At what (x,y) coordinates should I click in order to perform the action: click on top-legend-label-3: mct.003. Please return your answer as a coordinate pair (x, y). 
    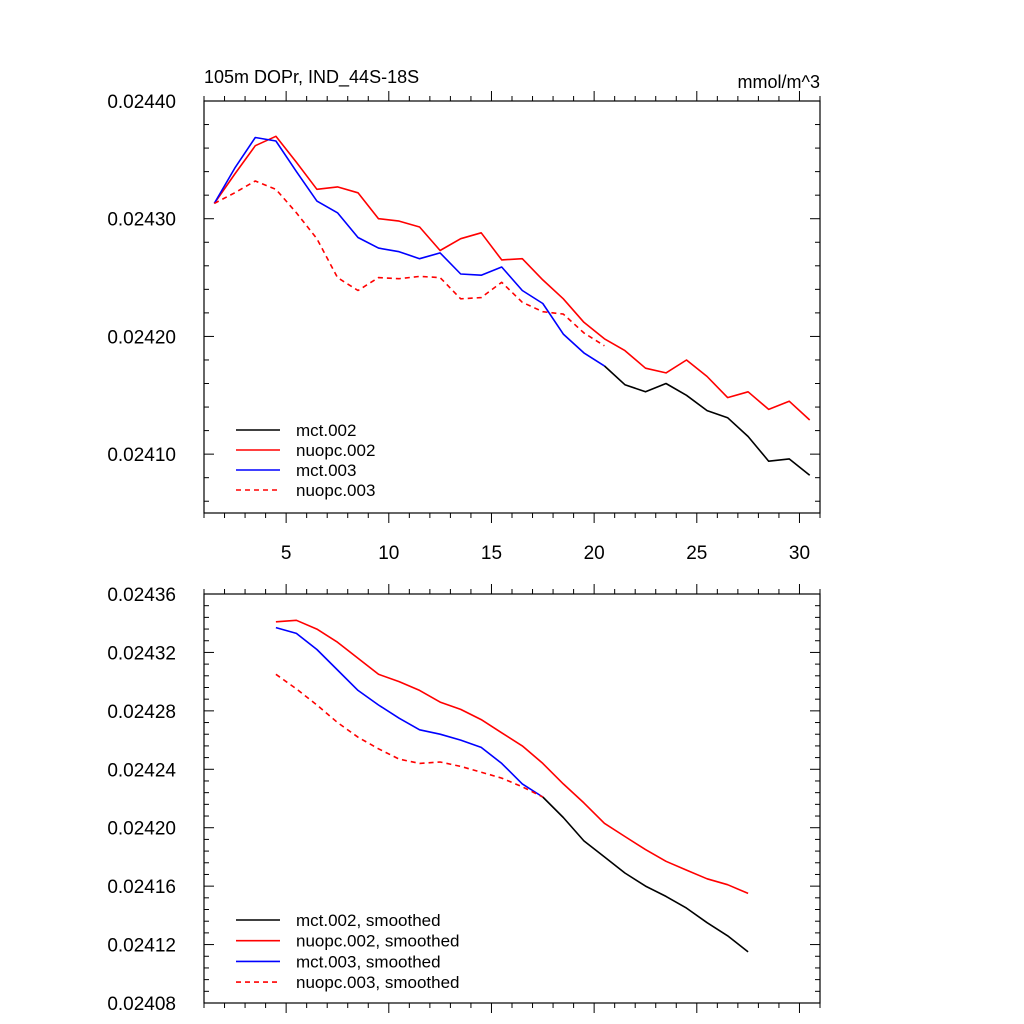
    Looking at the image, I should click on (326, 470).